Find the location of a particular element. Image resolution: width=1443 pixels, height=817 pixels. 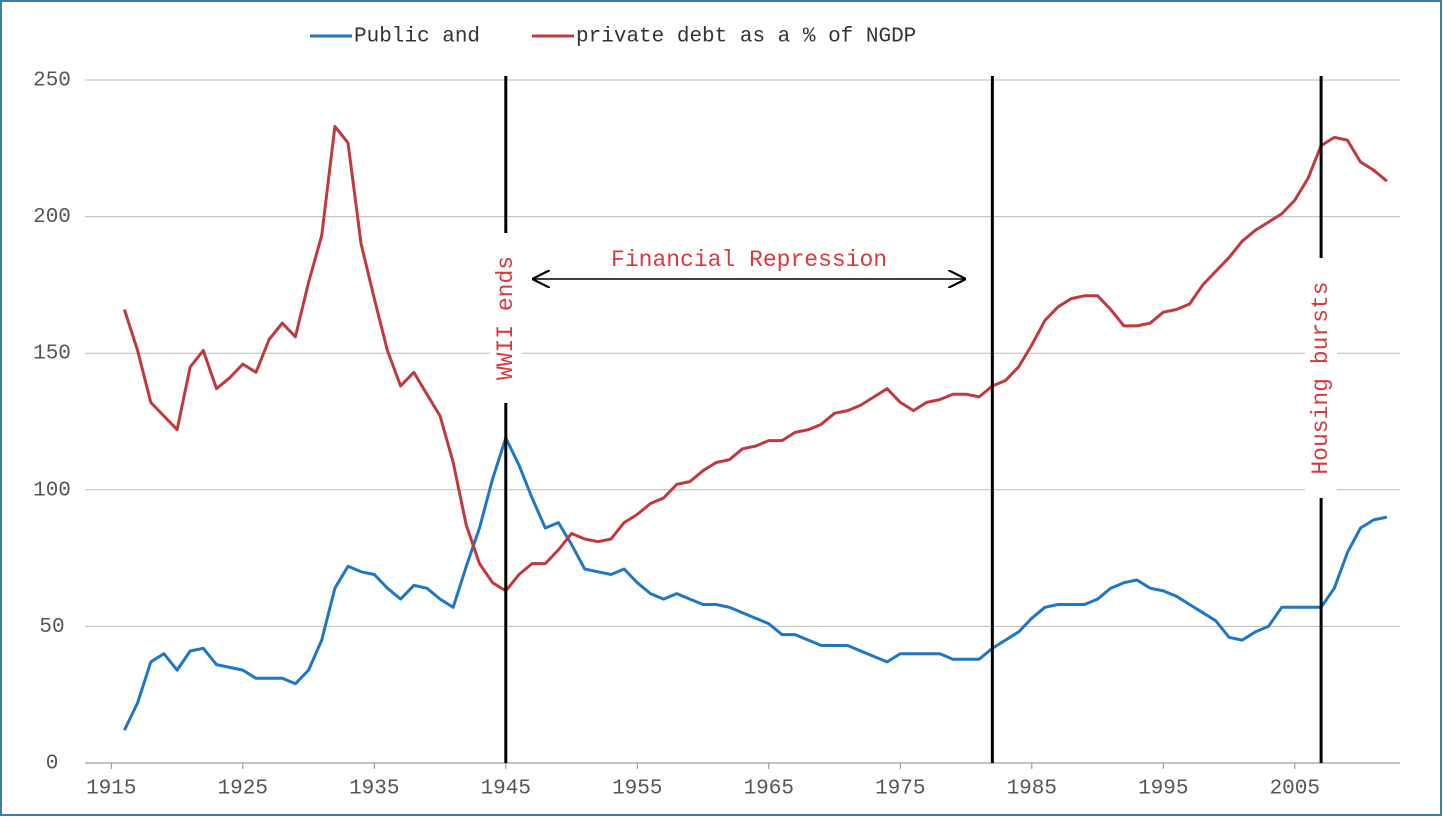

x-tick-label: 1945 is located at coordinates (506, 789).